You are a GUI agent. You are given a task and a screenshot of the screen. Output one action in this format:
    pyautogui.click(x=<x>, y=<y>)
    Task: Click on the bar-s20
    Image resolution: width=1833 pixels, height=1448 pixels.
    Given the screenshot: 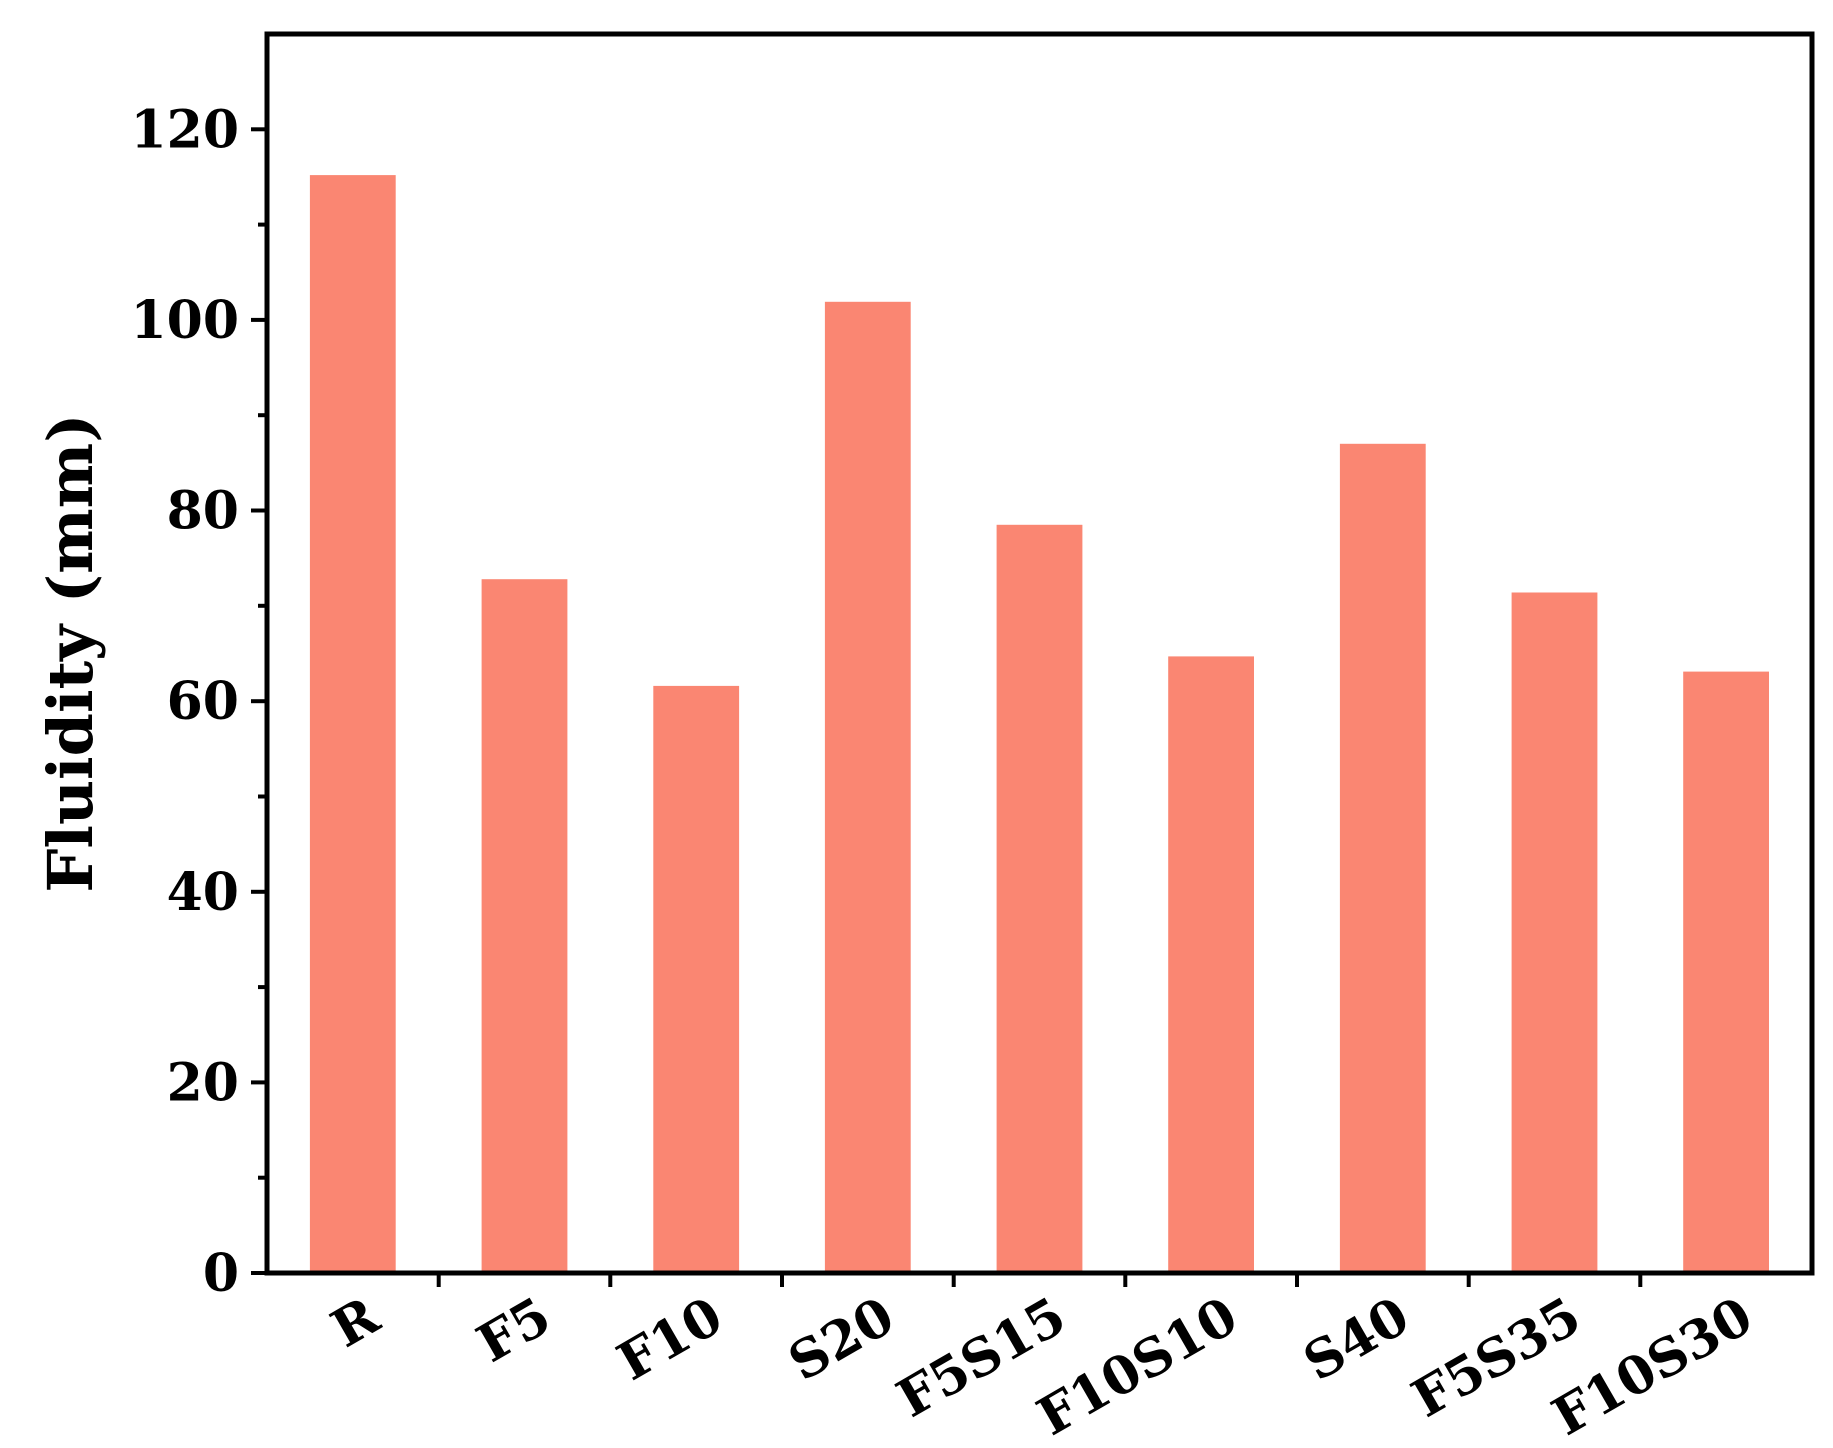 What is the action you would take?
    pyautogui.click(x=867, y=787)
    